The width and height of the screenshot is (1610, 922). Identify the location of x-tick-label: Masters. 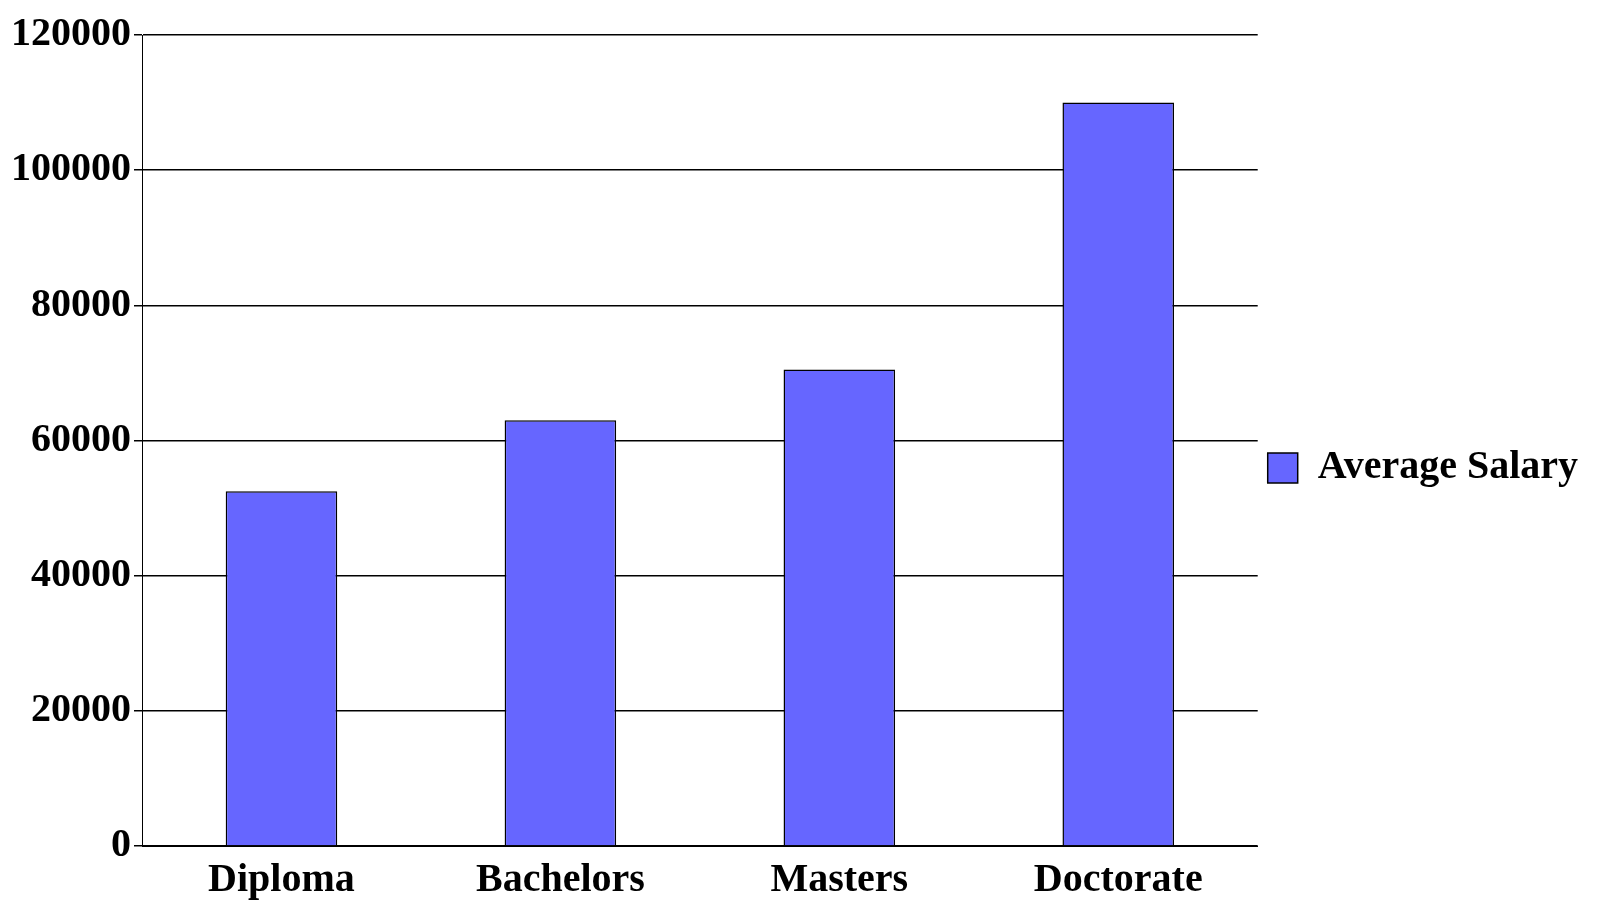
(839, 878).